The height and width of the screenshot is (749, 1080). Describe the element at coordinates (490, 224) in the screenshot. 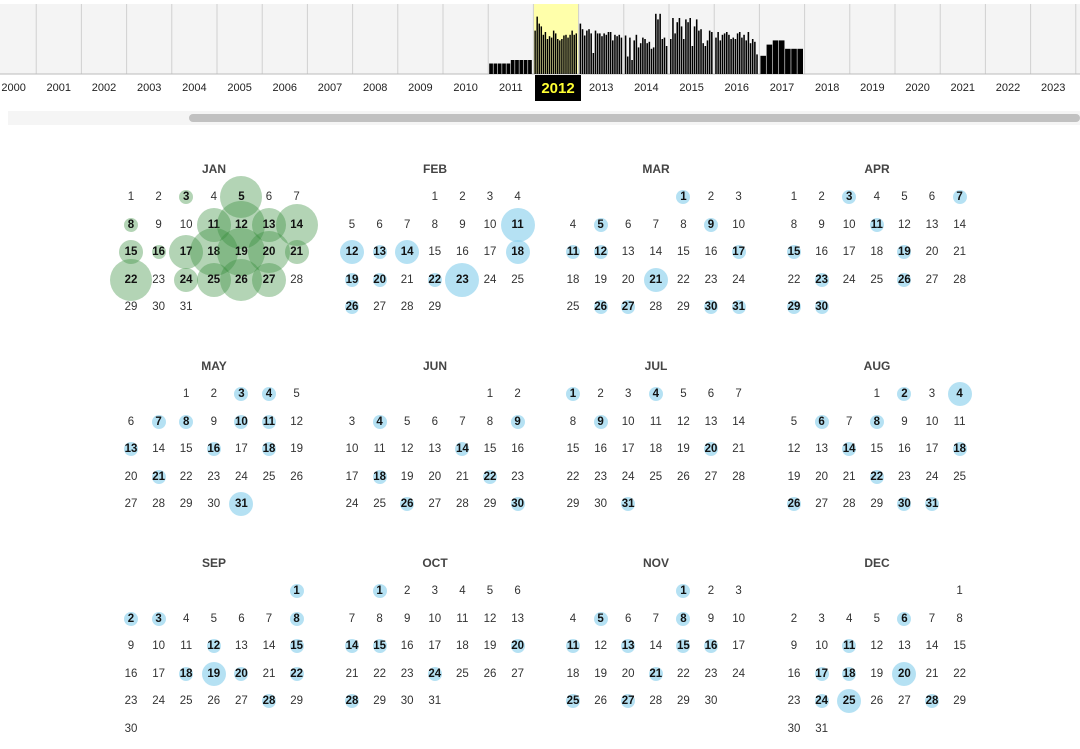

I see `calendar-day: 10` at that location.